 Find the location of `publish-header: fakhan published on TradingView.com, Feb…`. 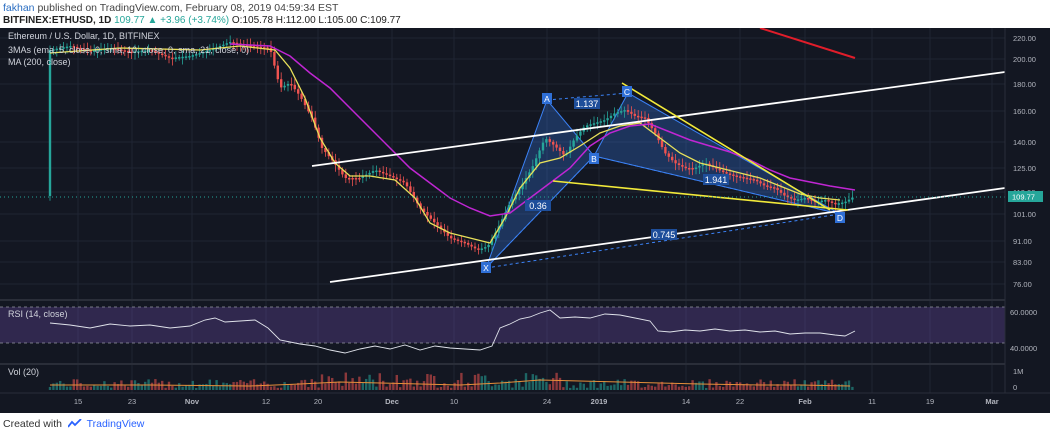

publish-header: fakhan published on TradingView.com, Feb… is located at coordinates (525, 14).